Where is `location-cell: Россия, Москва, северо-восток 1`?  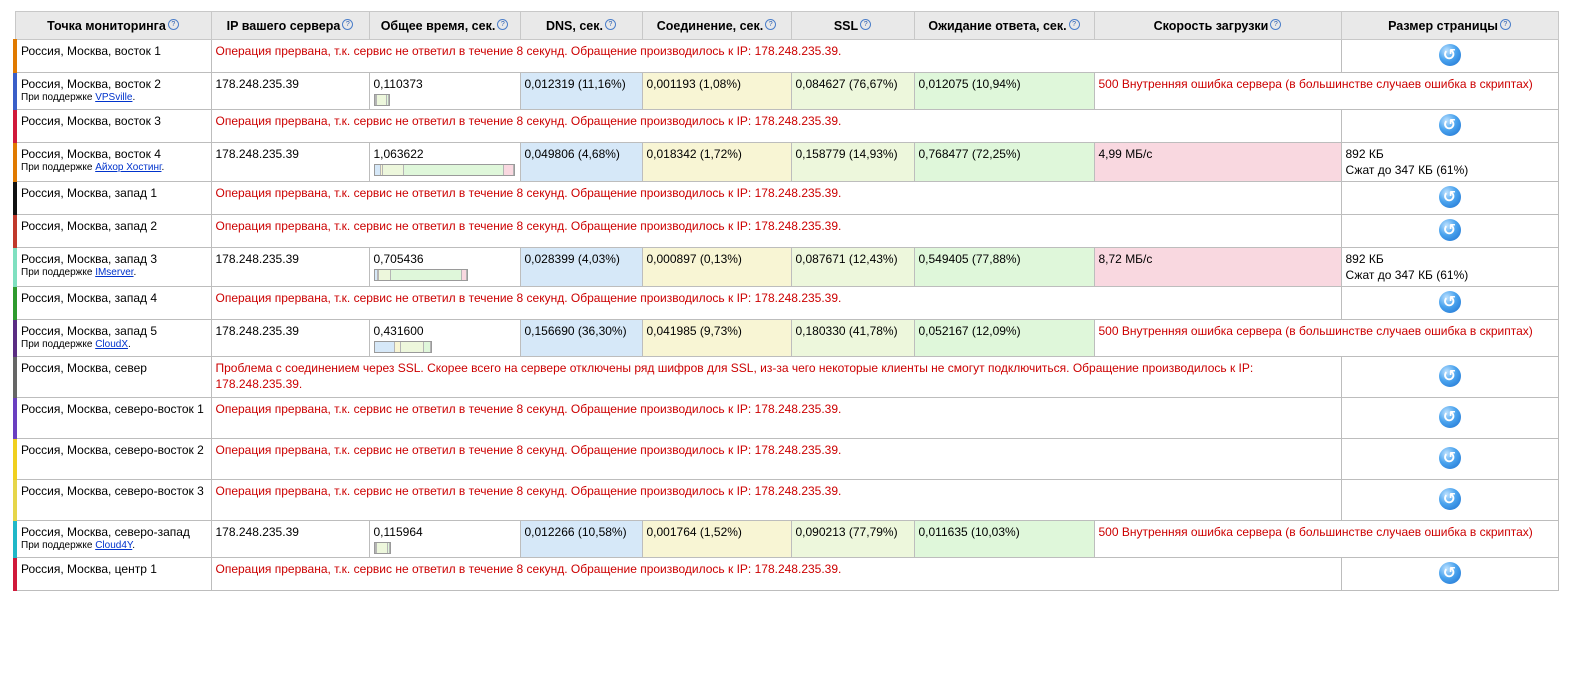 location-cell: Россия, Москва, северо-восток 1 is located at coordinates (112, 418).